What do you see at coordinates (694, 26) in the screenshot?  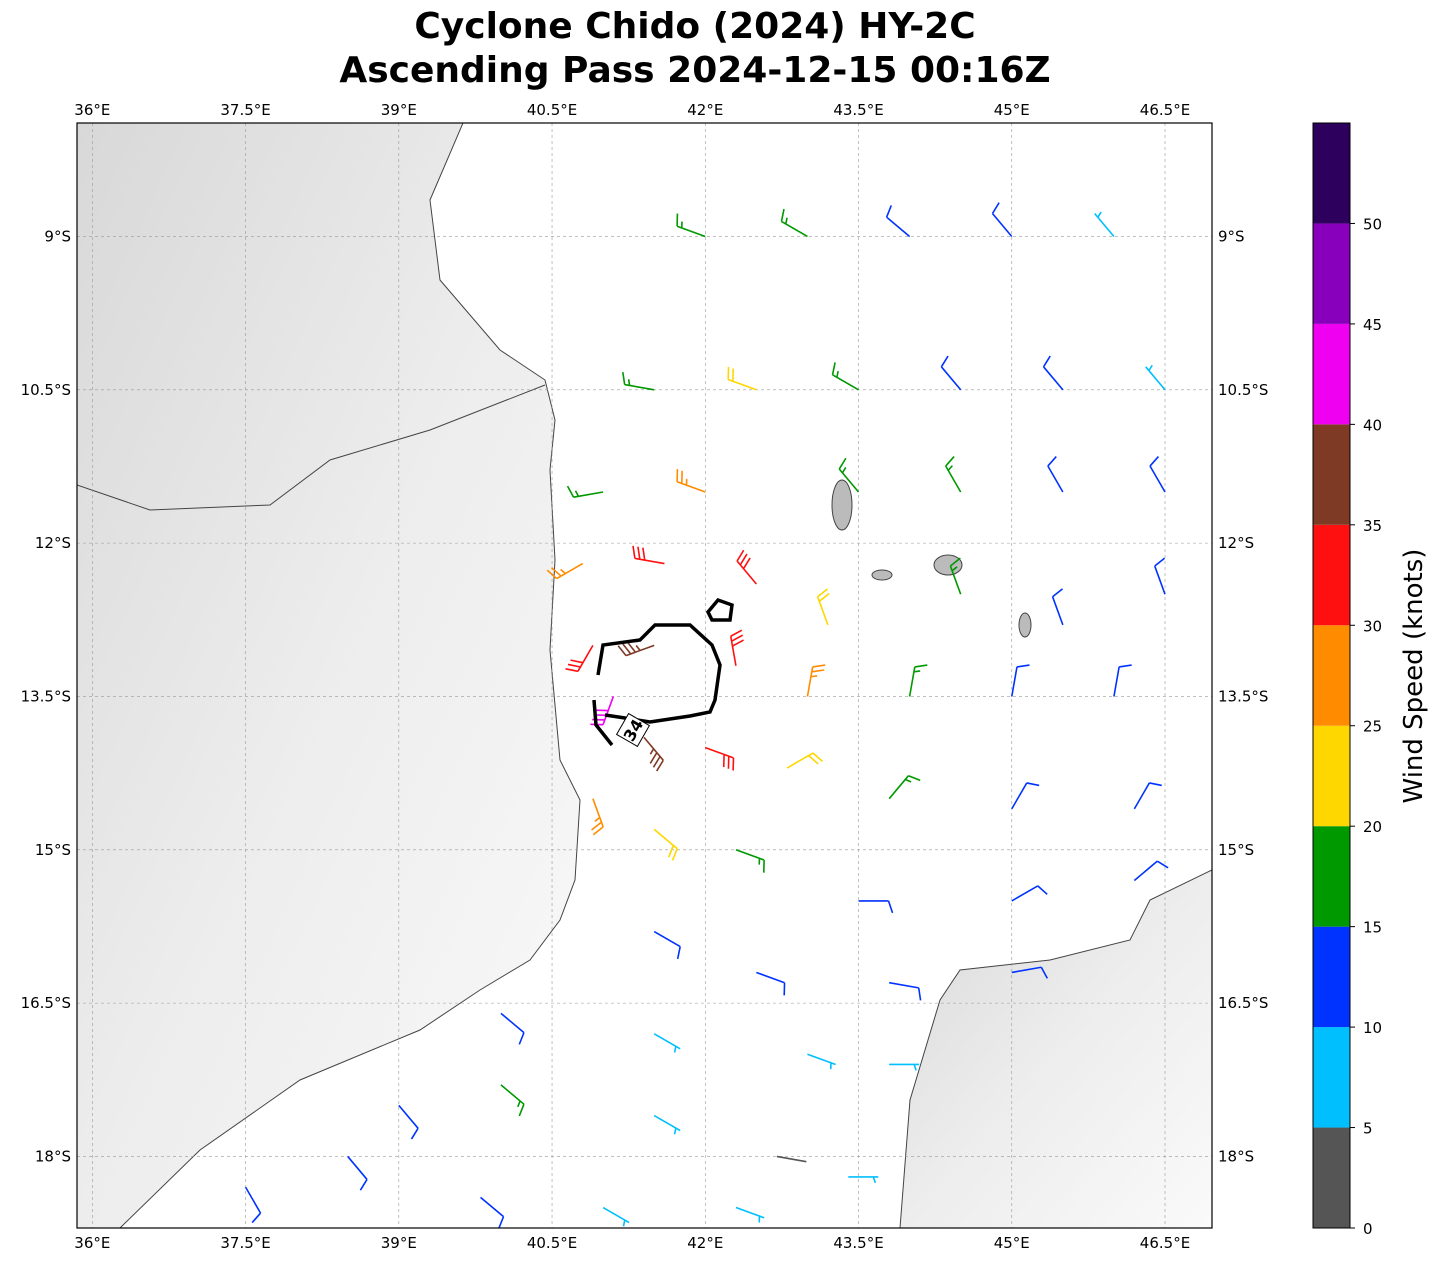 I see `title: Cyclone Chido (2024) HY-2C` at bounding box center [694, 26].